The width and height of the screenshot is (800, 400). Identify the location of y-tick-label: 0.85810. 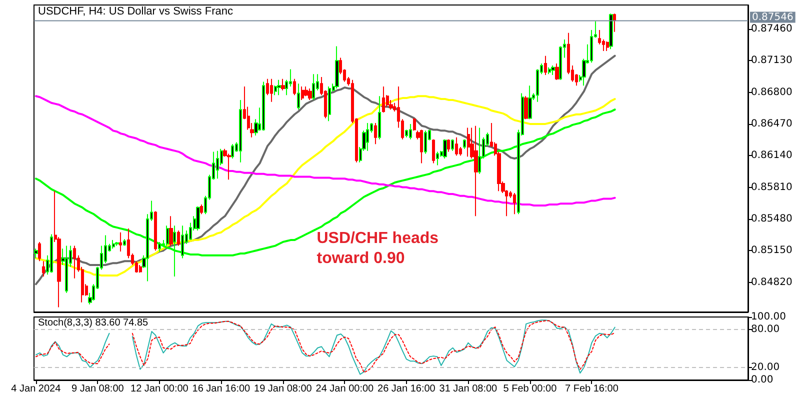
(771, 187).